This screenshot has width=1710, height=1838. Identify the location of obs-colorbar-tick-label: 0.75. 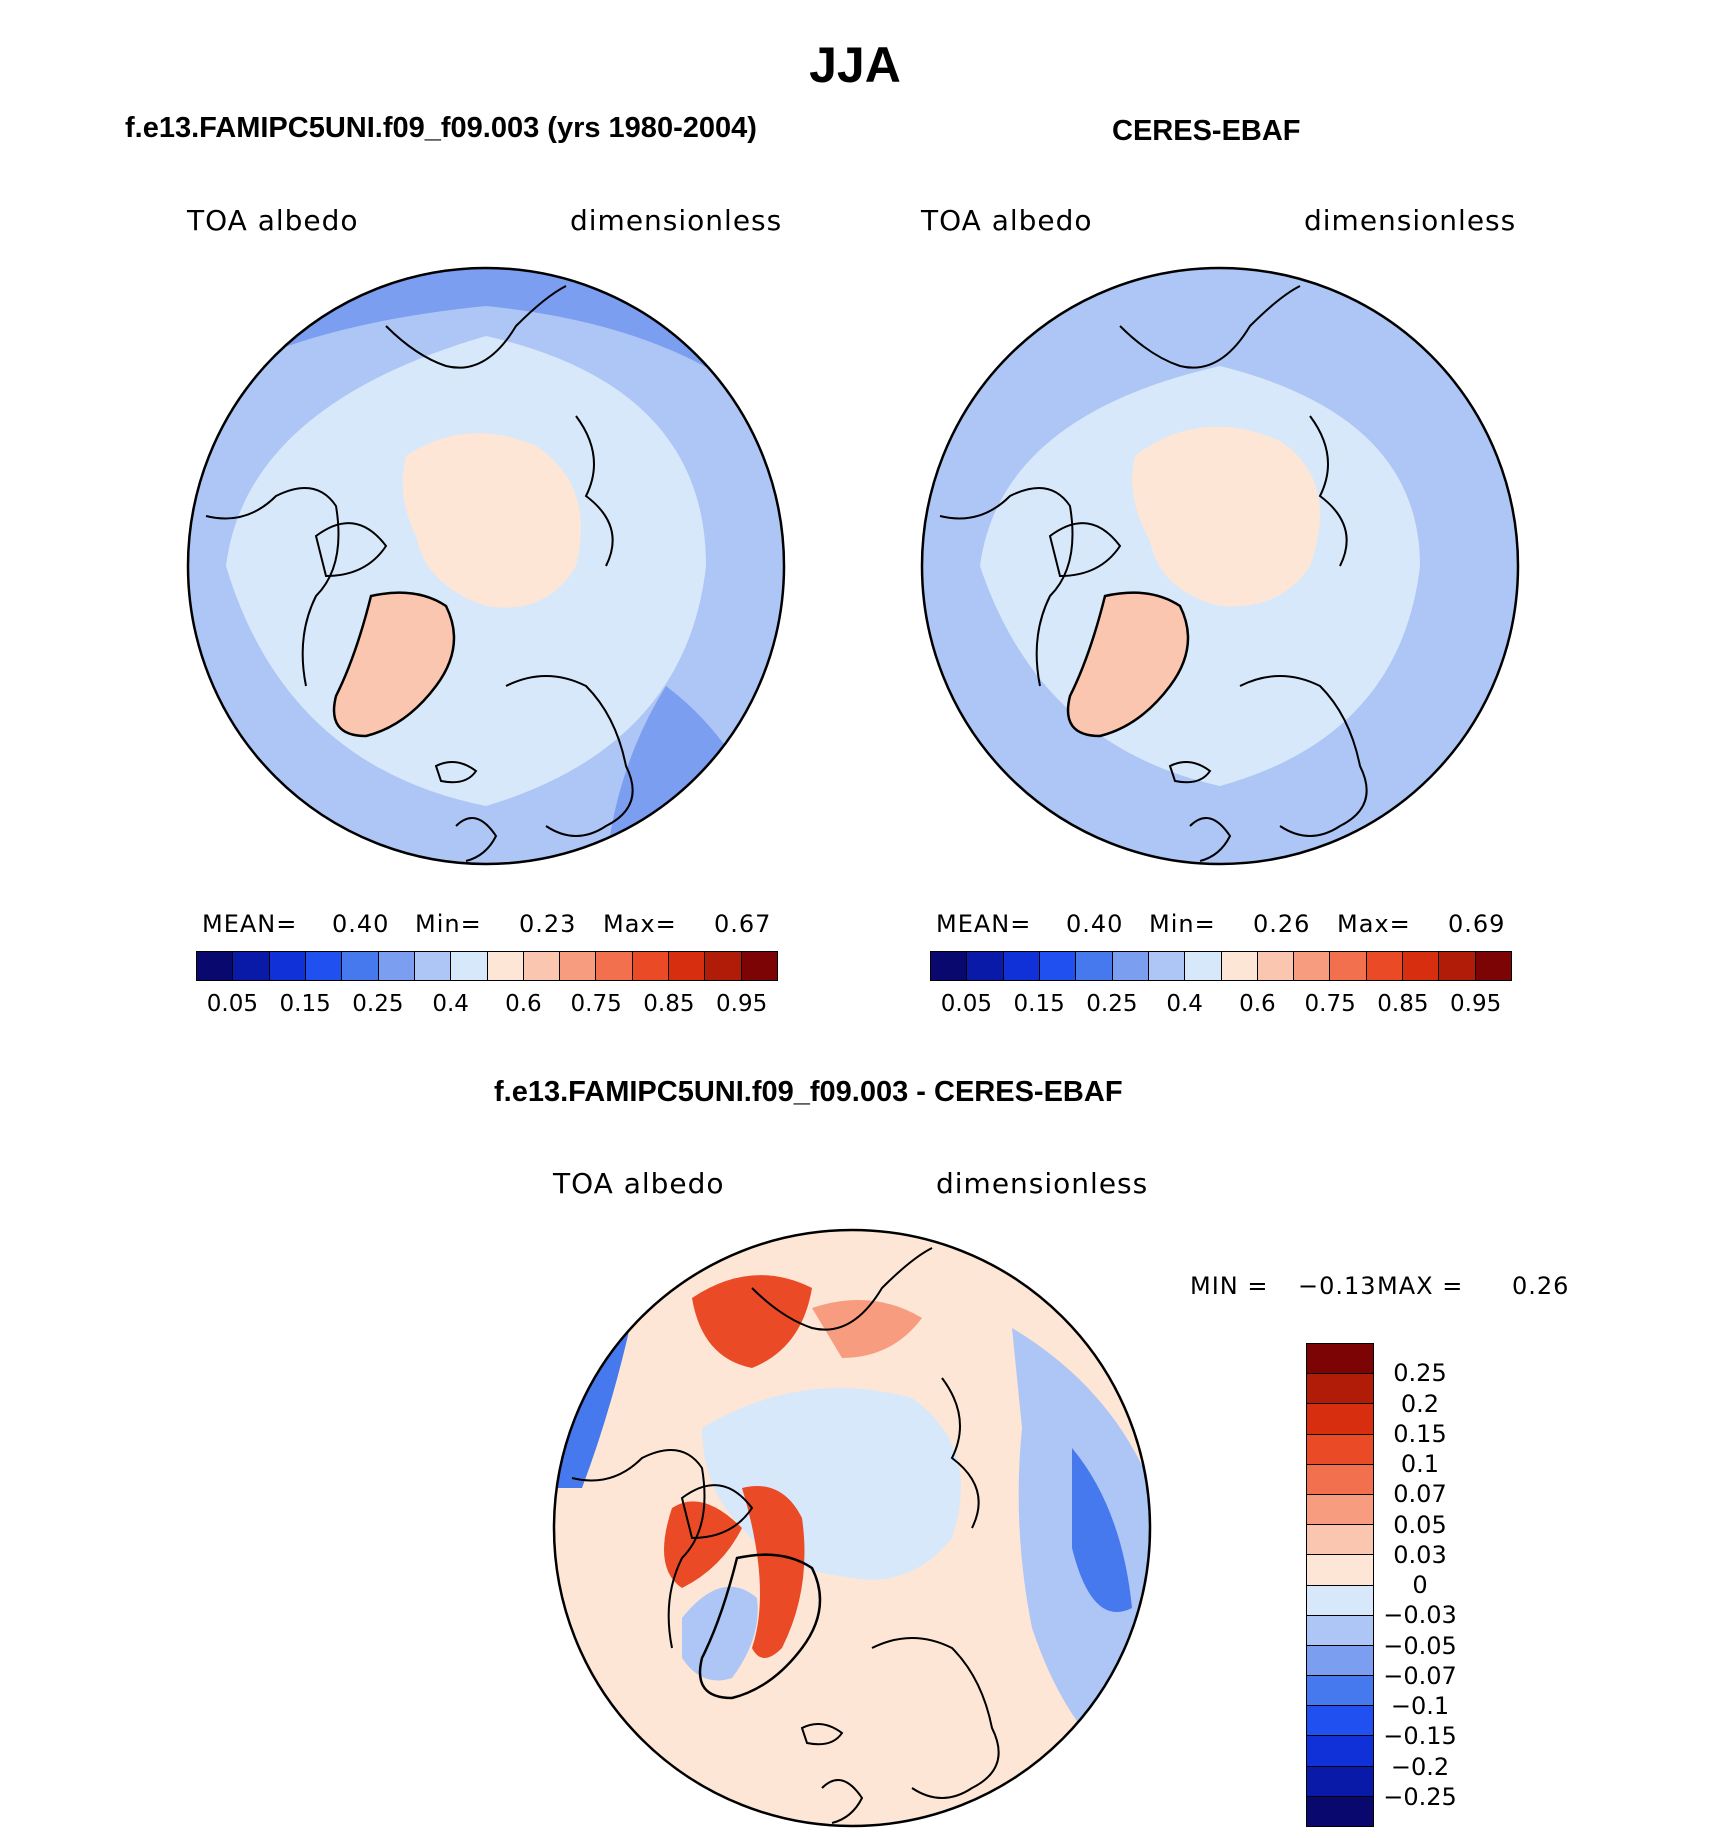
(1330, 1004).